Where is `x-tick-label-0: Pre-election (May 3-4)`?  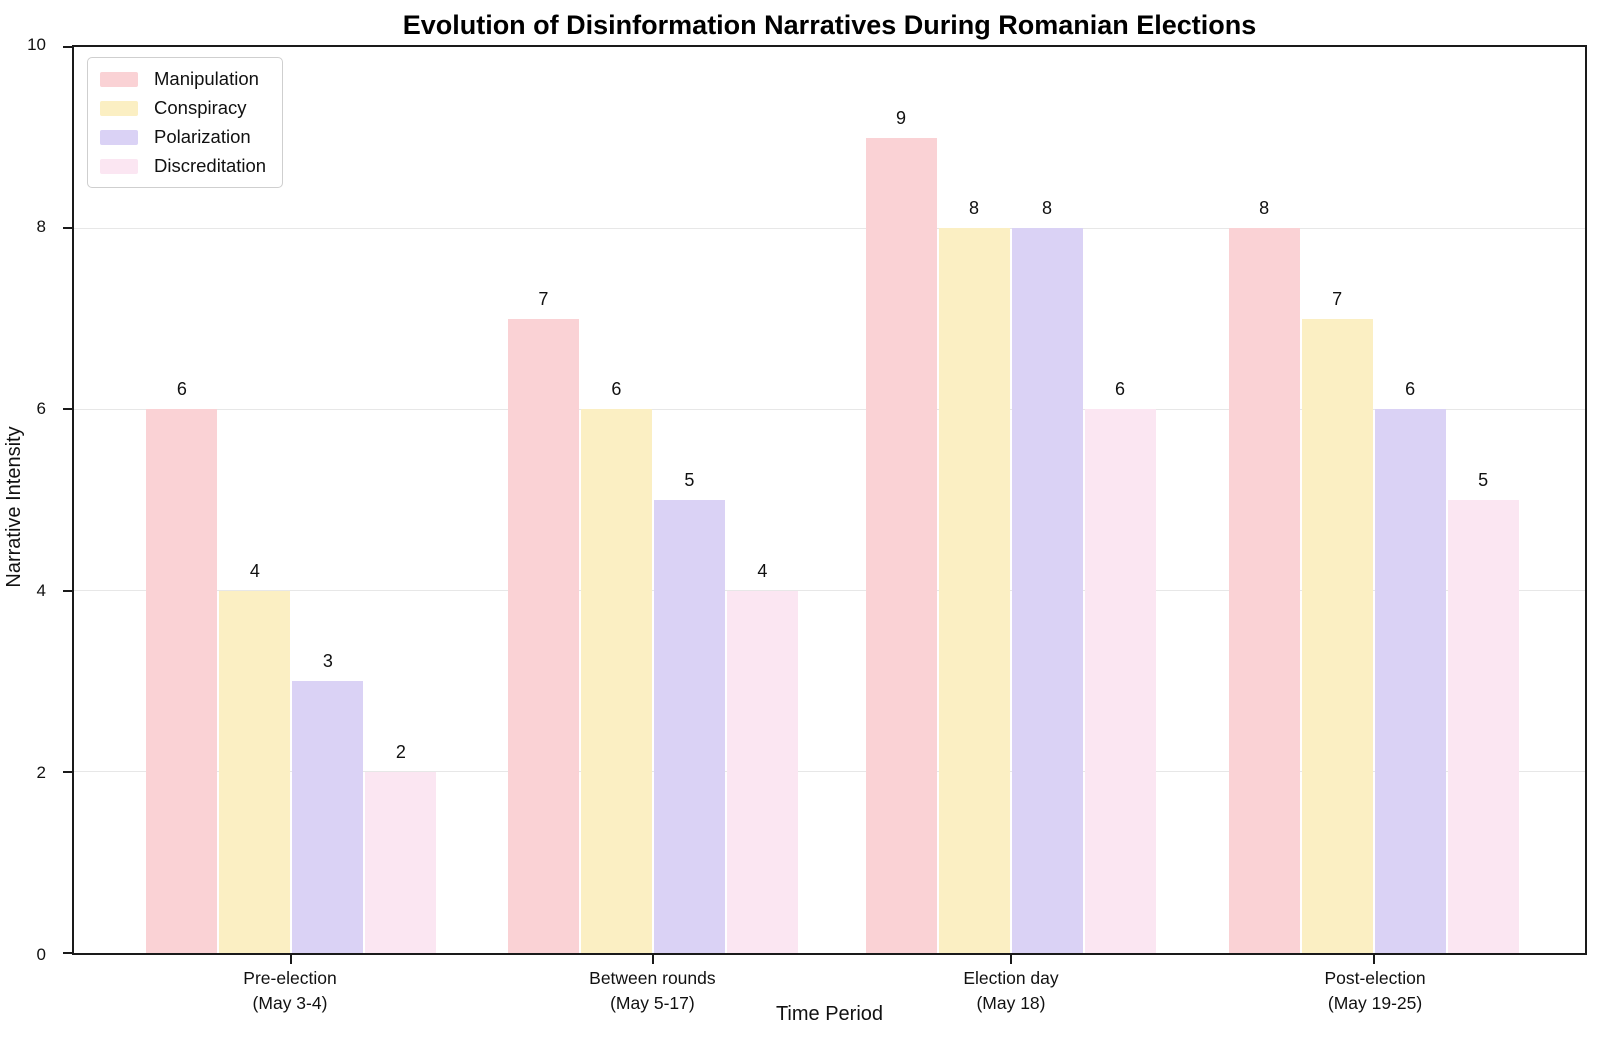
x-tick-label-0: Pre-election (May 3-4) is located at coordinates (290, 990).